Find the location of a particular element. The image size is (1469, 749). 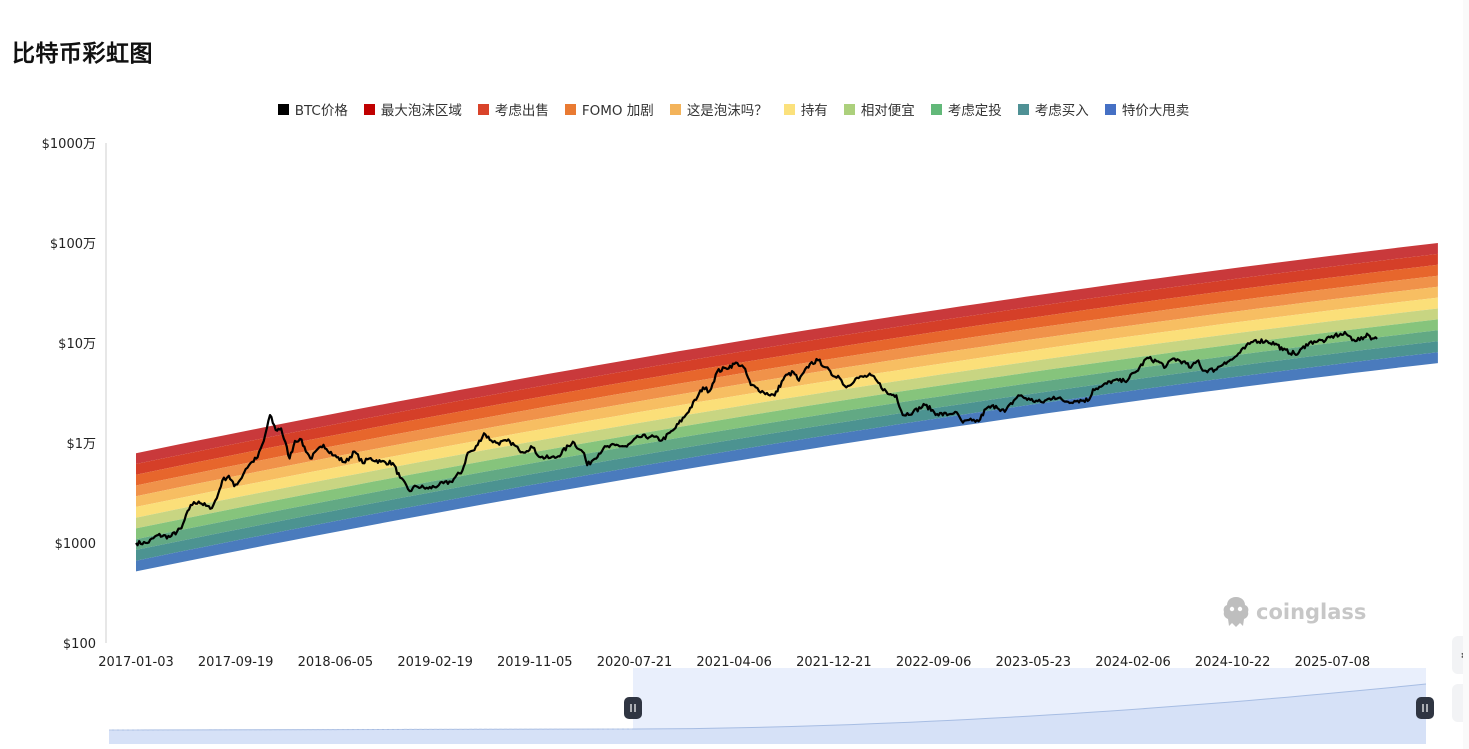

x-tick-label: 2018-06-05 is located at coordinates (336, 662).